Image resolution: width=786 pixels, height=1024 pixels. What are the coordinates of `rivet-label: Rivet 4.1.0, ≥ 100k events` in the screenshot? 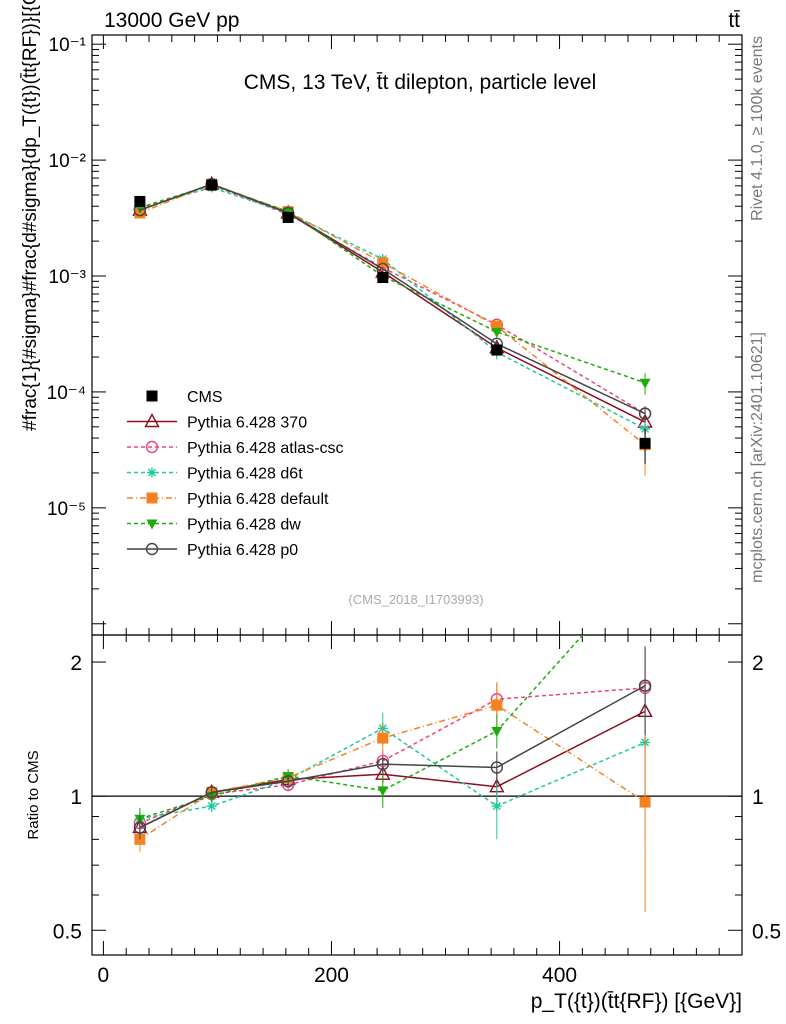 It's located at (757, 128).